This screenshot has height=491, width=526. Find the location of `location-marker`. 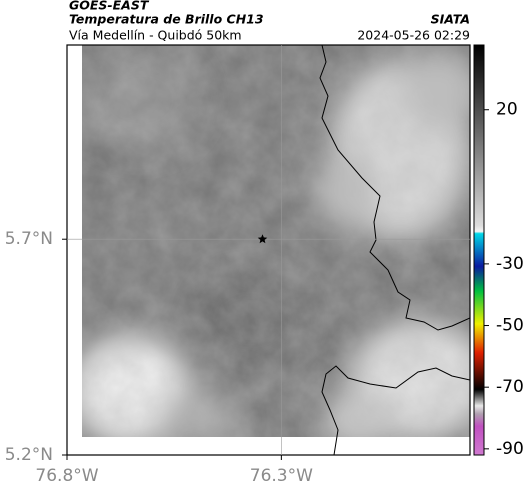

location-marker is located at coordinates (262, 239).